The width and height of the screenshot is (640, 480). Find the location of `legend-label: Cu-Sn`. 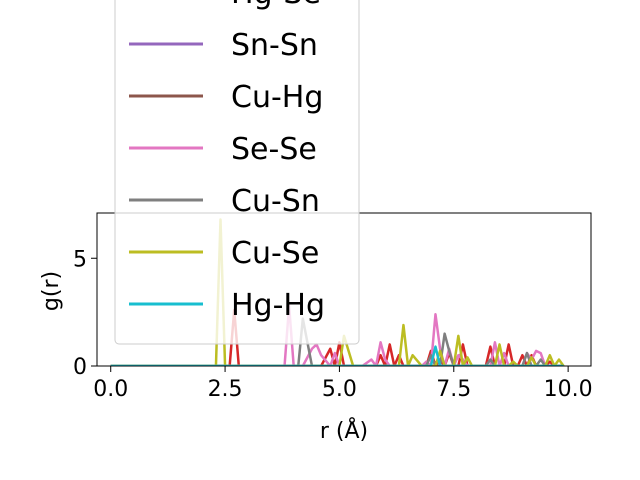

legend-label: Cu-Sn is located at coordinates (275, 201).